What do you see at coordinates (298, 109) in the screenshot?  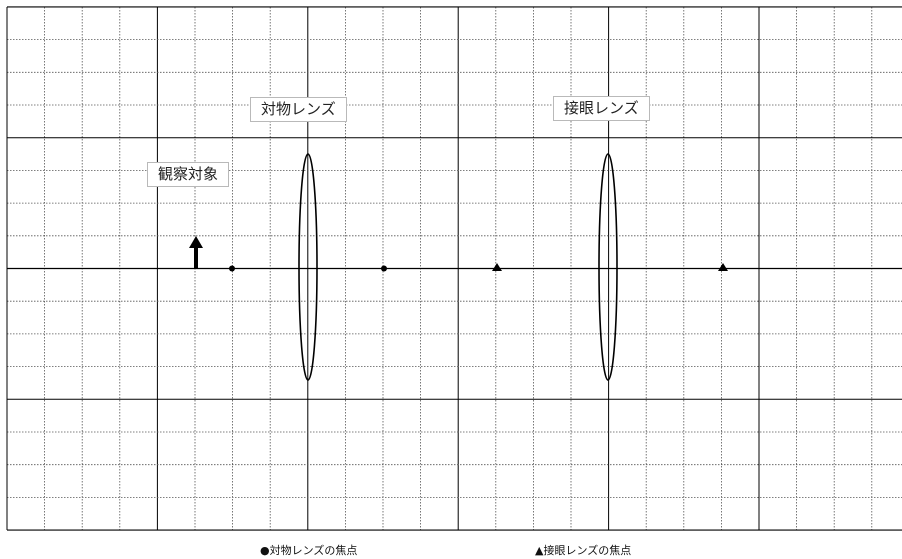 I see `objective-lens-label: 対物レンズ` at bounding box center [298, 109].